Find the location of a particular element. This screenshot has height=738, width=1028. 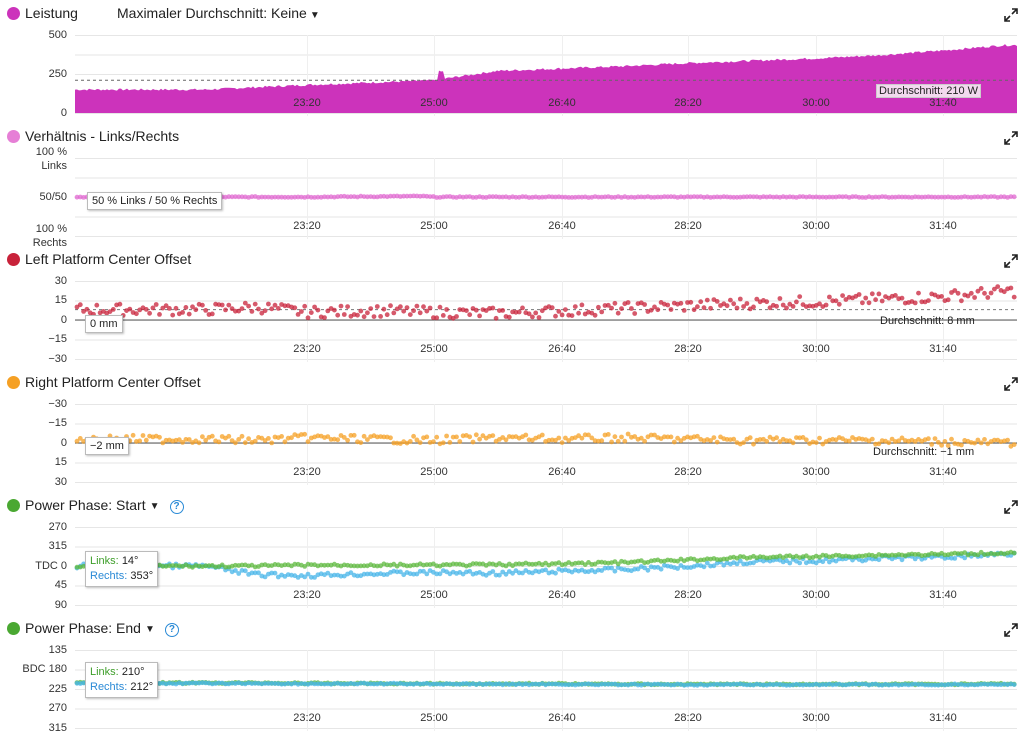

x-tick-label: 25:00 is located at coordinates (434, 595).